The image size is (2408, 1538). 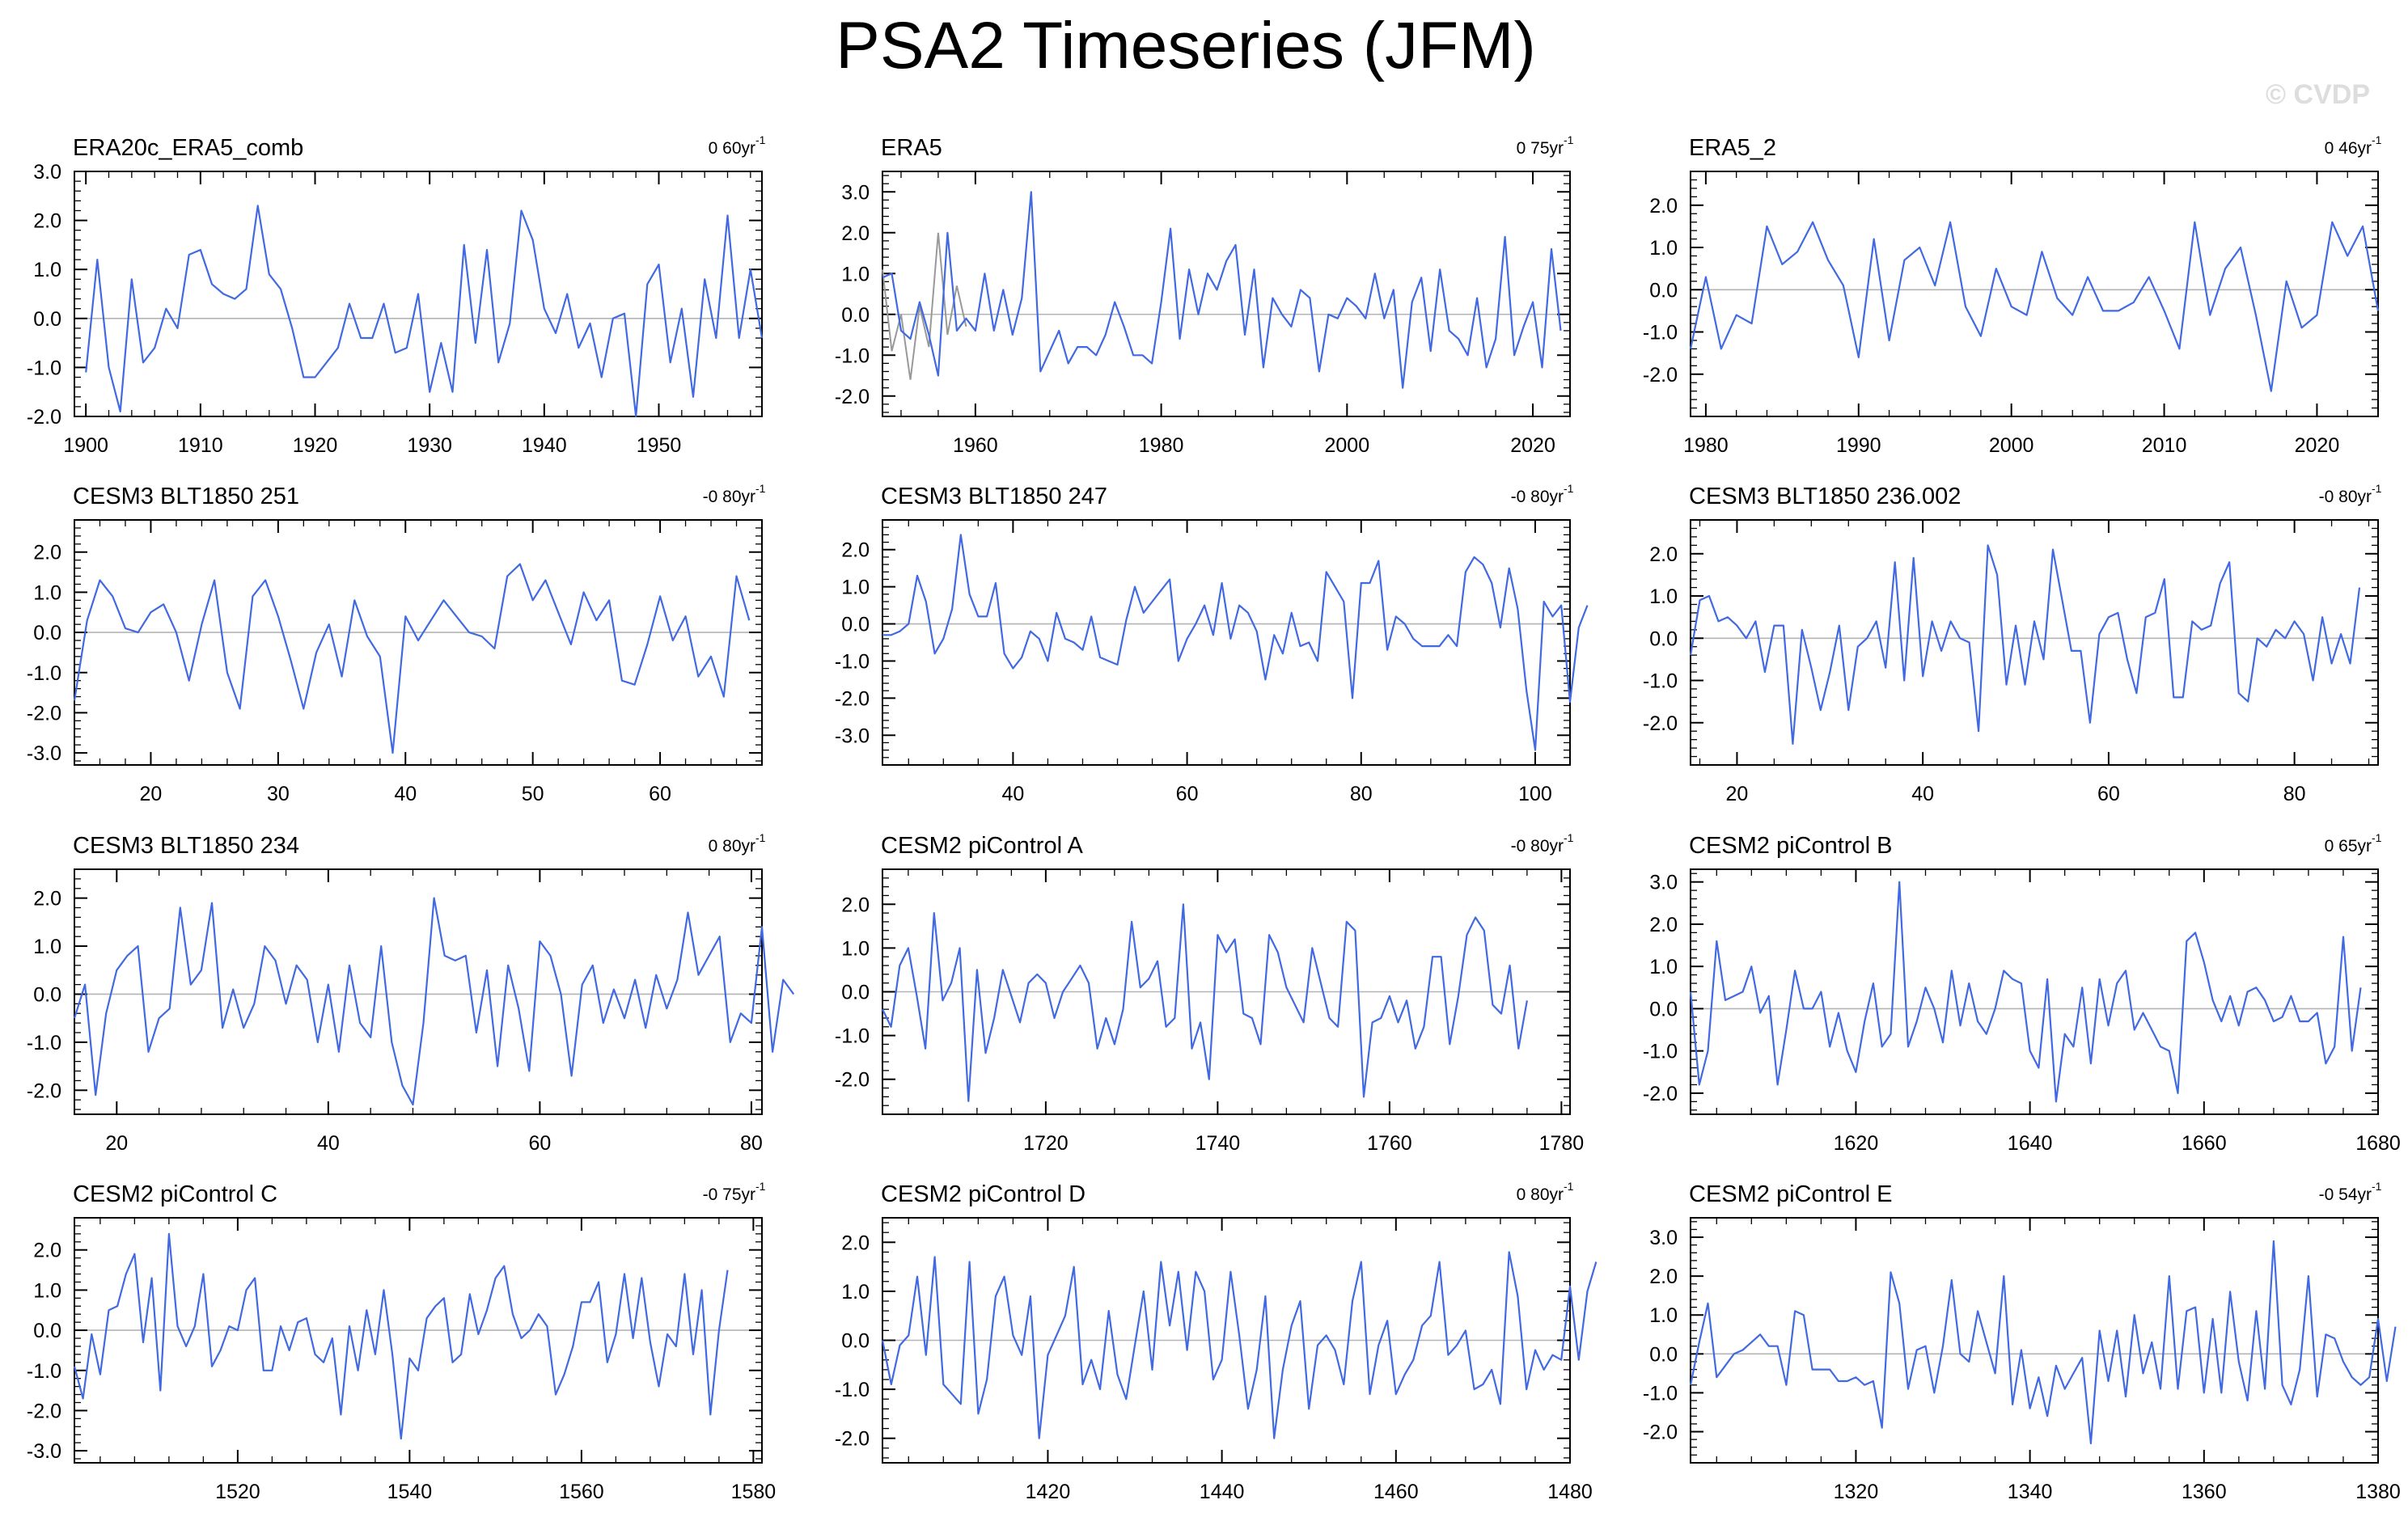 What do you see at coordinates (175, 1194) in the screenshot?
I see `panel-title: CESM2 piControl C` at bounding box center [175, 1194].